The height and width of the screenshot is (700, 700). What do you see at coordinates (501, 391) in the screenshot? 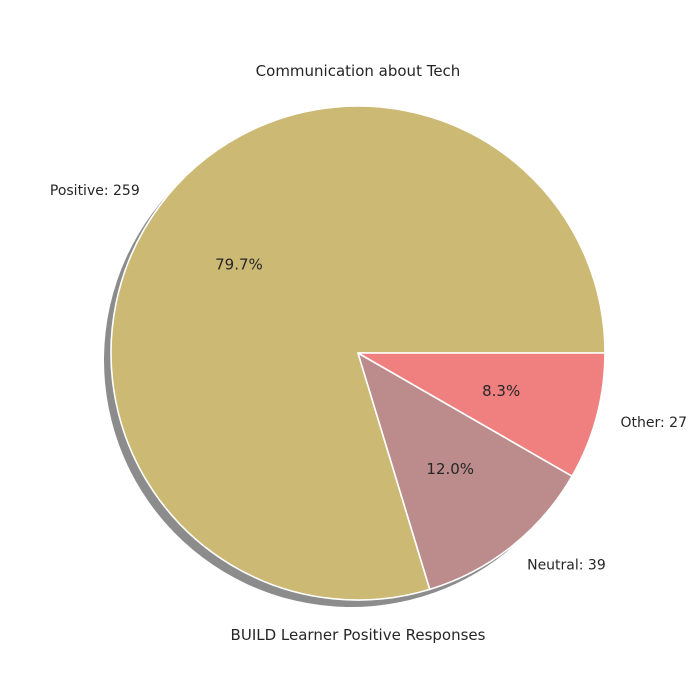
I see `percent-label-other: 8.3%` at bounding box center [501, 391].